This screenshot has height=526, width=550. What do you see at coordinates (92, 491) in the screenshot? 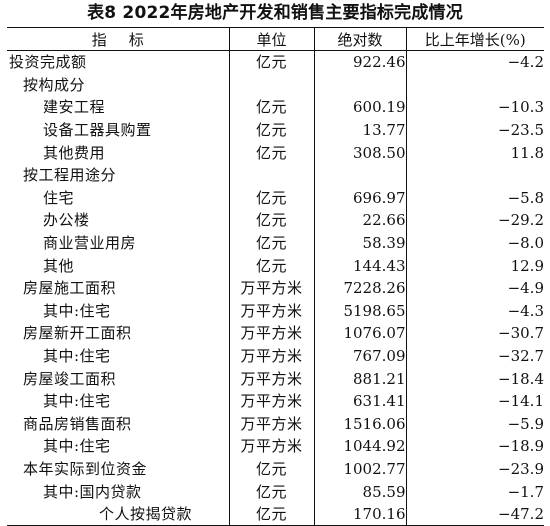
I see `row-name: 其中:国内贷款` at bounding box center [92, 491].